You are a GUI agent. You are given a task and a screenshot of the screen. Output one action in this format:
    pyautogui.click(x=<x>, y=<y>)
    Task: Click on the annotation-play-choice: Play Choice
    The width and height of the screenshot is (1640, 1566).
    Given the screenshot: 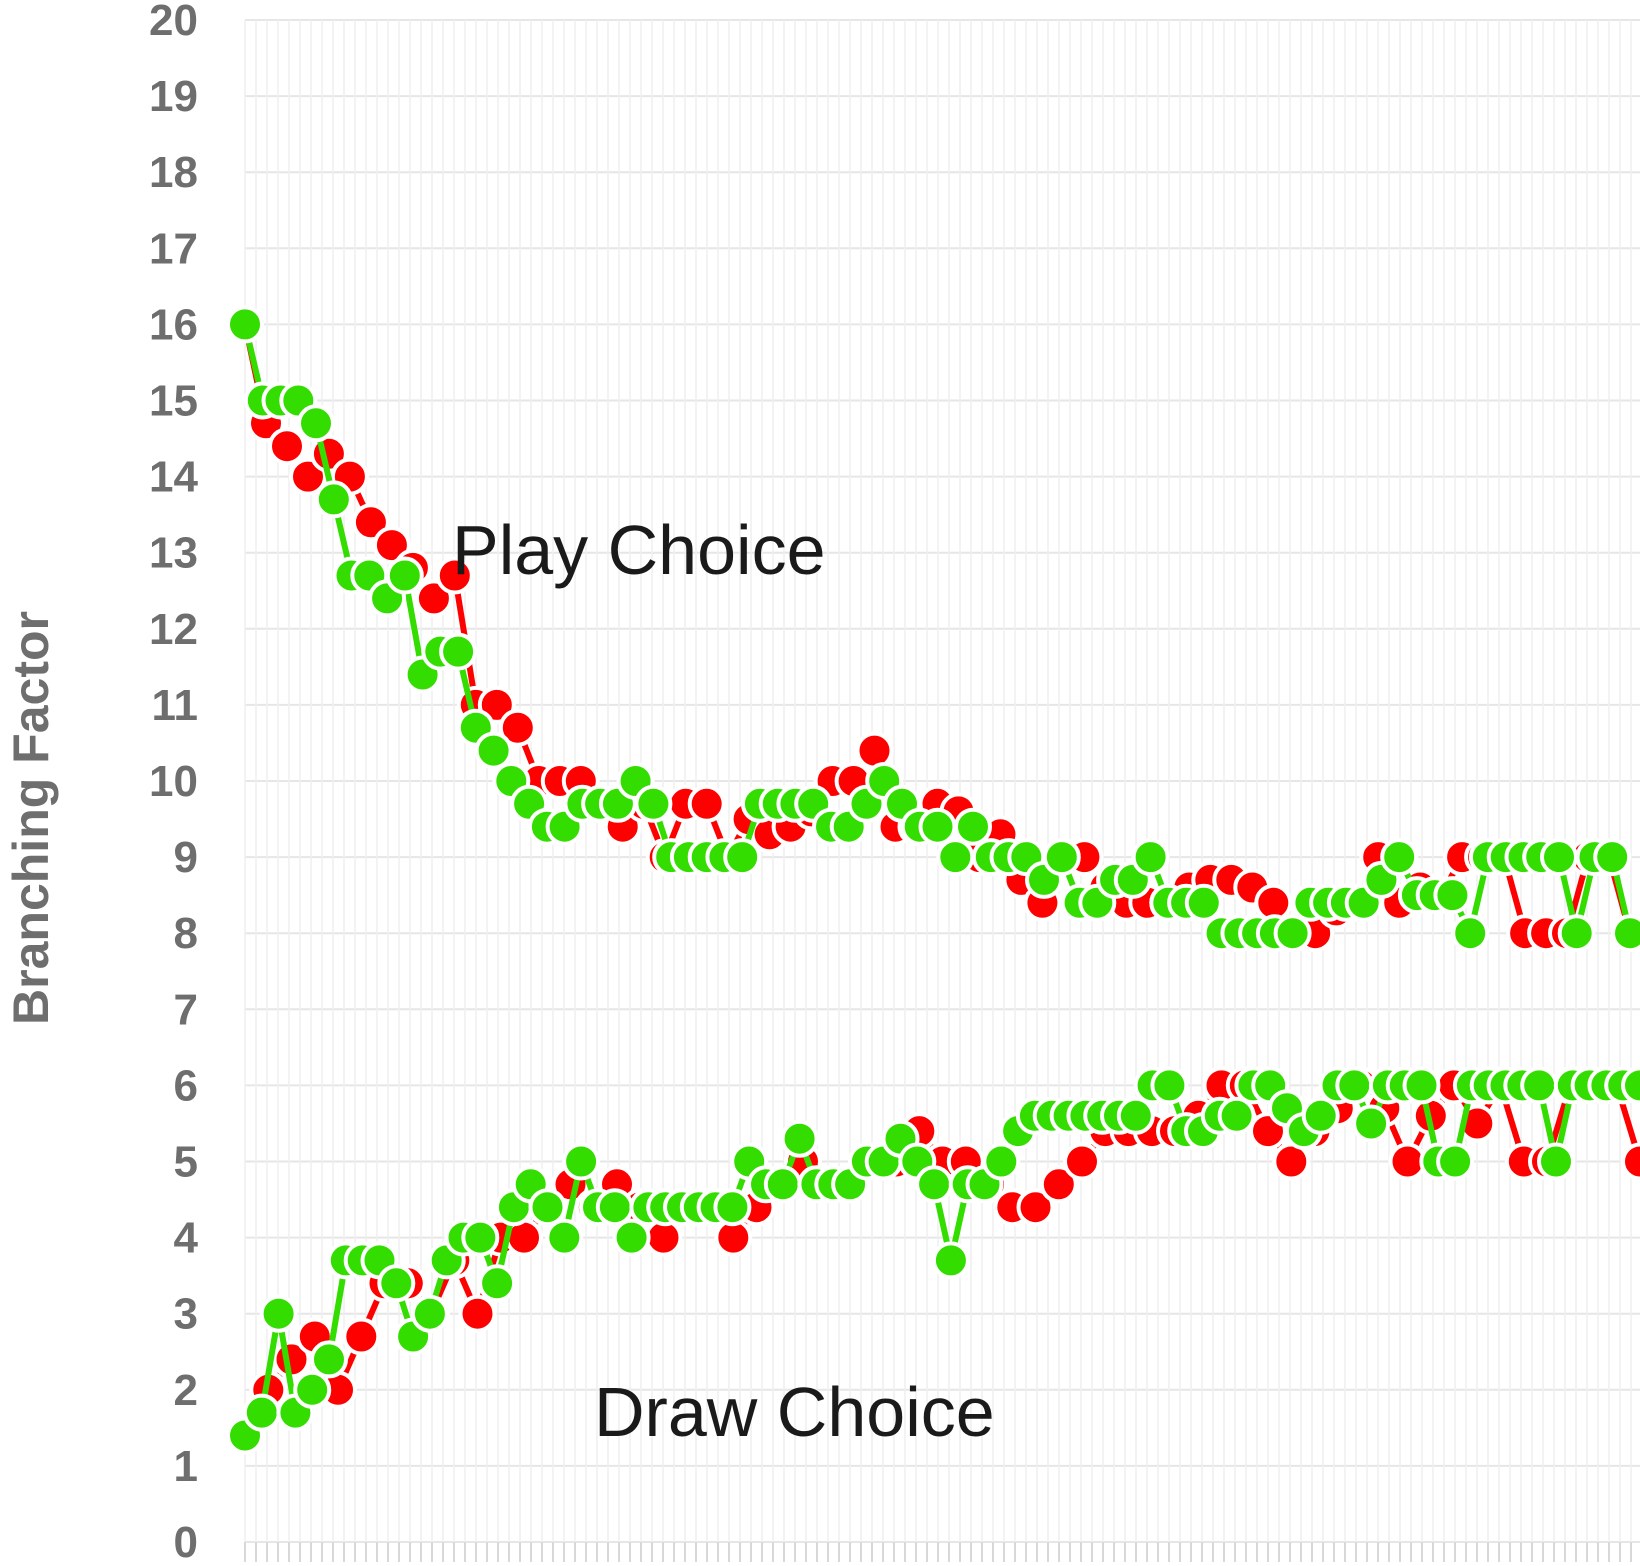 What is the action you would take?
    pyautogui.click(x=639, y=550)
    